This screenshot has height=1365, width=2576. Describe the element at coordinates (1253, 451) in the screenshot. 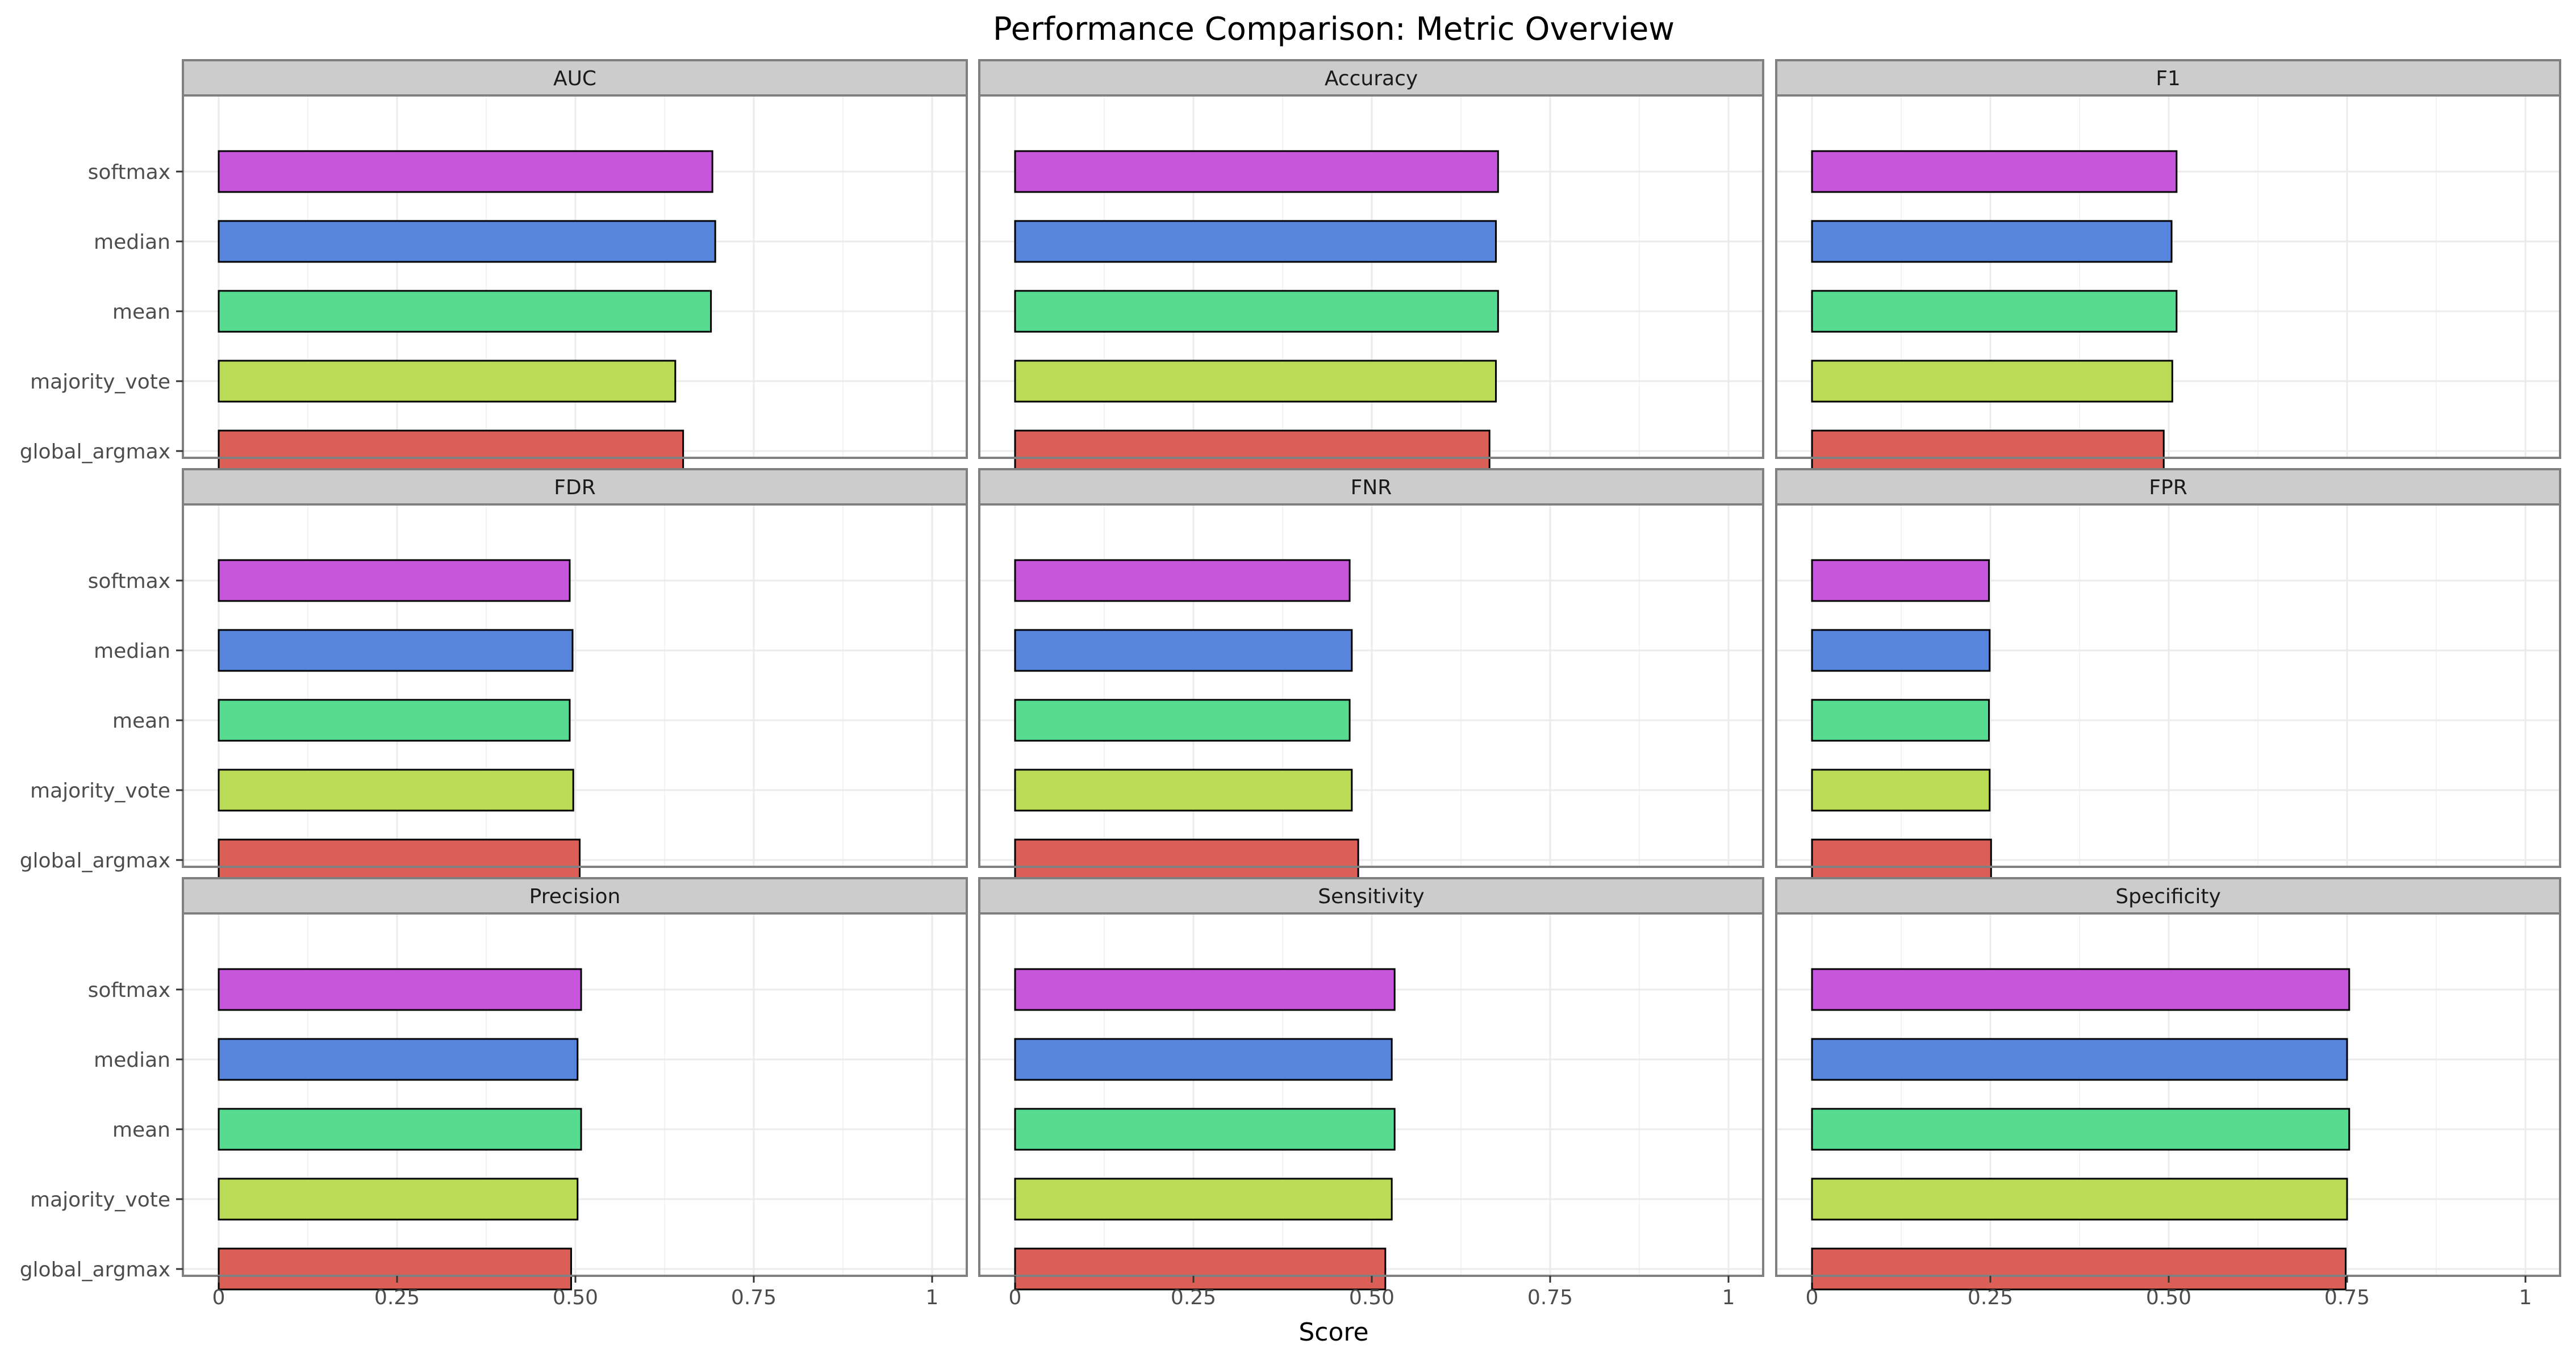

I see `bar-accuracy-global_argmax` at that location.